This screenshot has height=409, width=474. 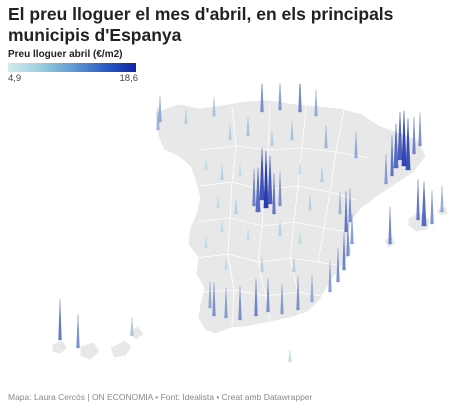 I want to click on legend-color-scale, so click(x=72, y=67).